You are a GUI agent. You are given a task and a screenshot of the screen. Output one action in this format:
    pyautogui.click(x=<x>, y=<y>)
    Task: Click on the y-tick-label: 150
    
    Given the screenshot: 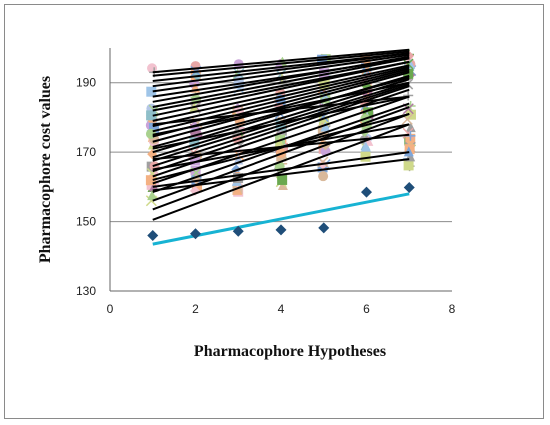 What is the action you would take?
    pyautogui.click(x=86, y=222)
    